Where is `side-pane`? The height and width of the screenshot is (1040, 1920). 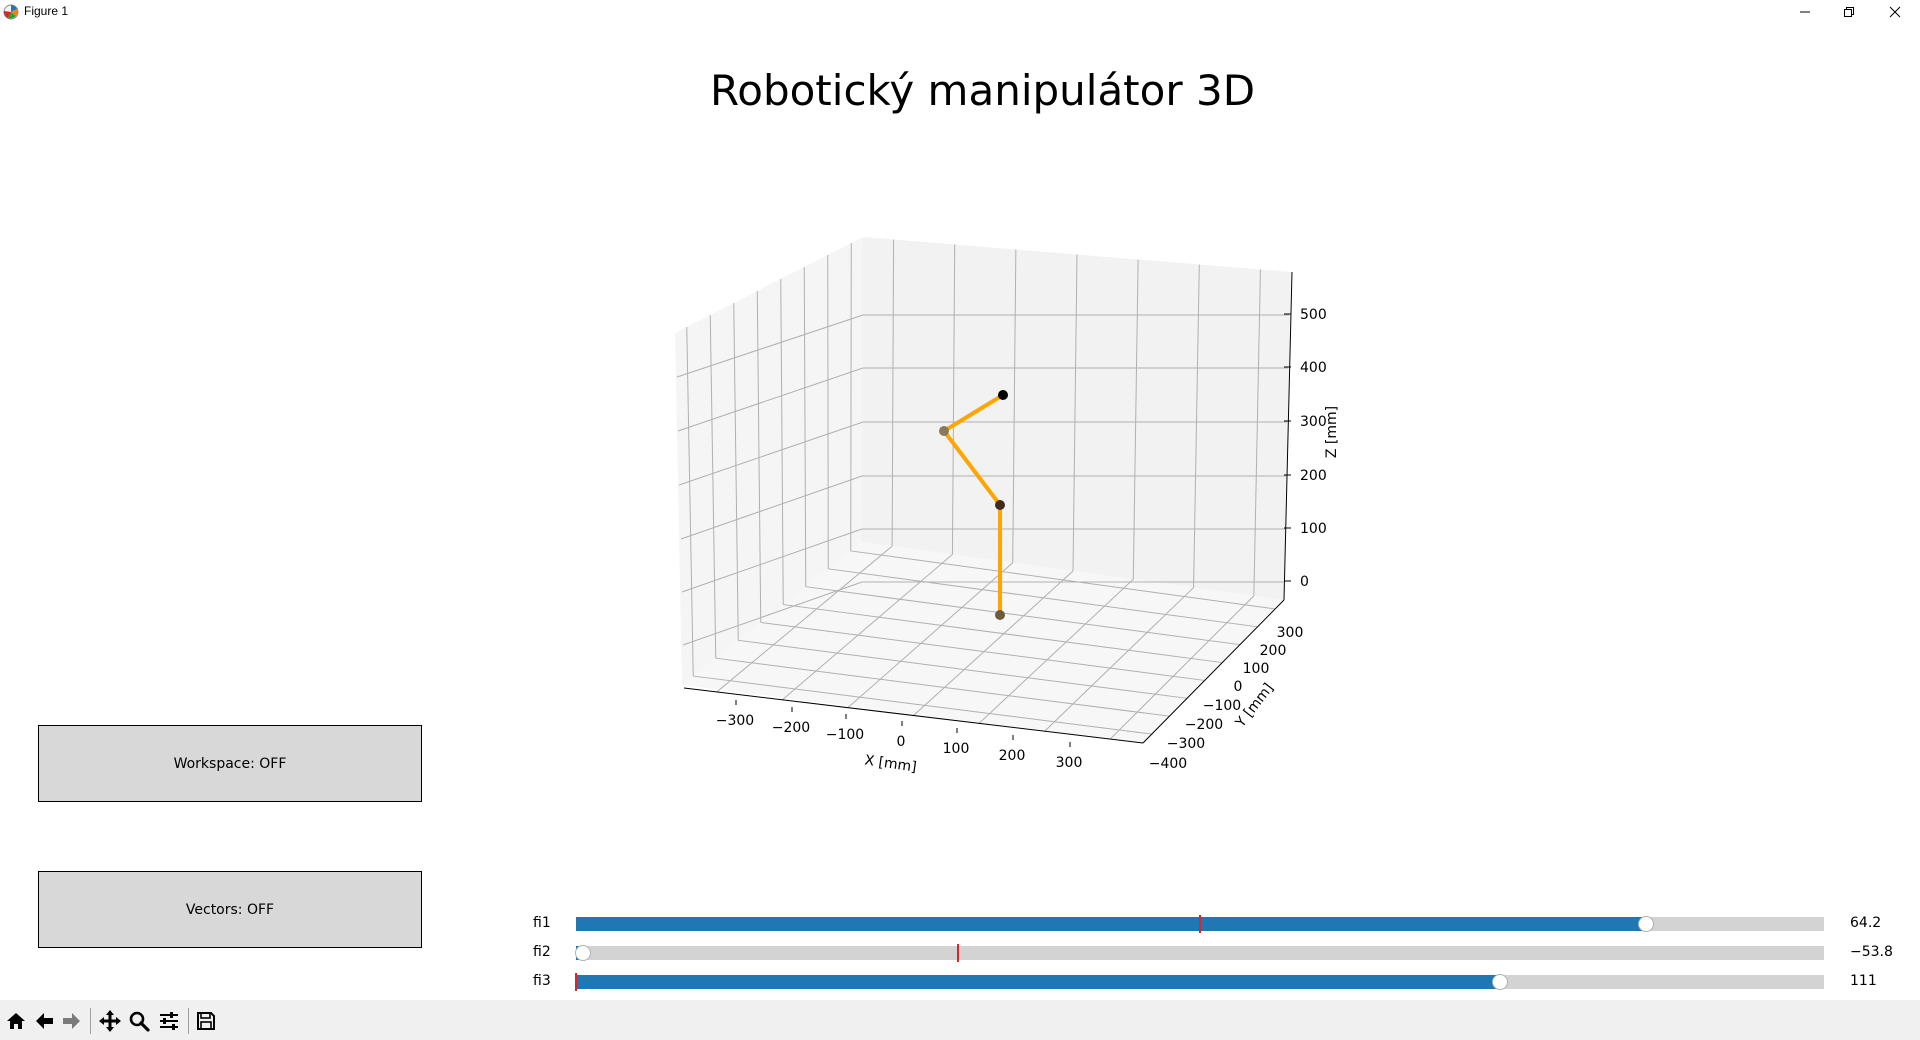 side-pane is located at coordinates (769, 461).